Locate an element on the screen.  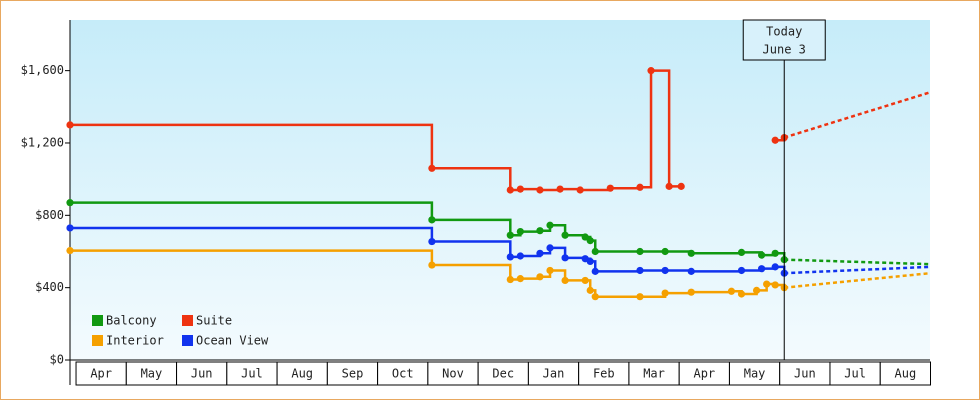
today-label: Today is located at coordinates (784, 32).